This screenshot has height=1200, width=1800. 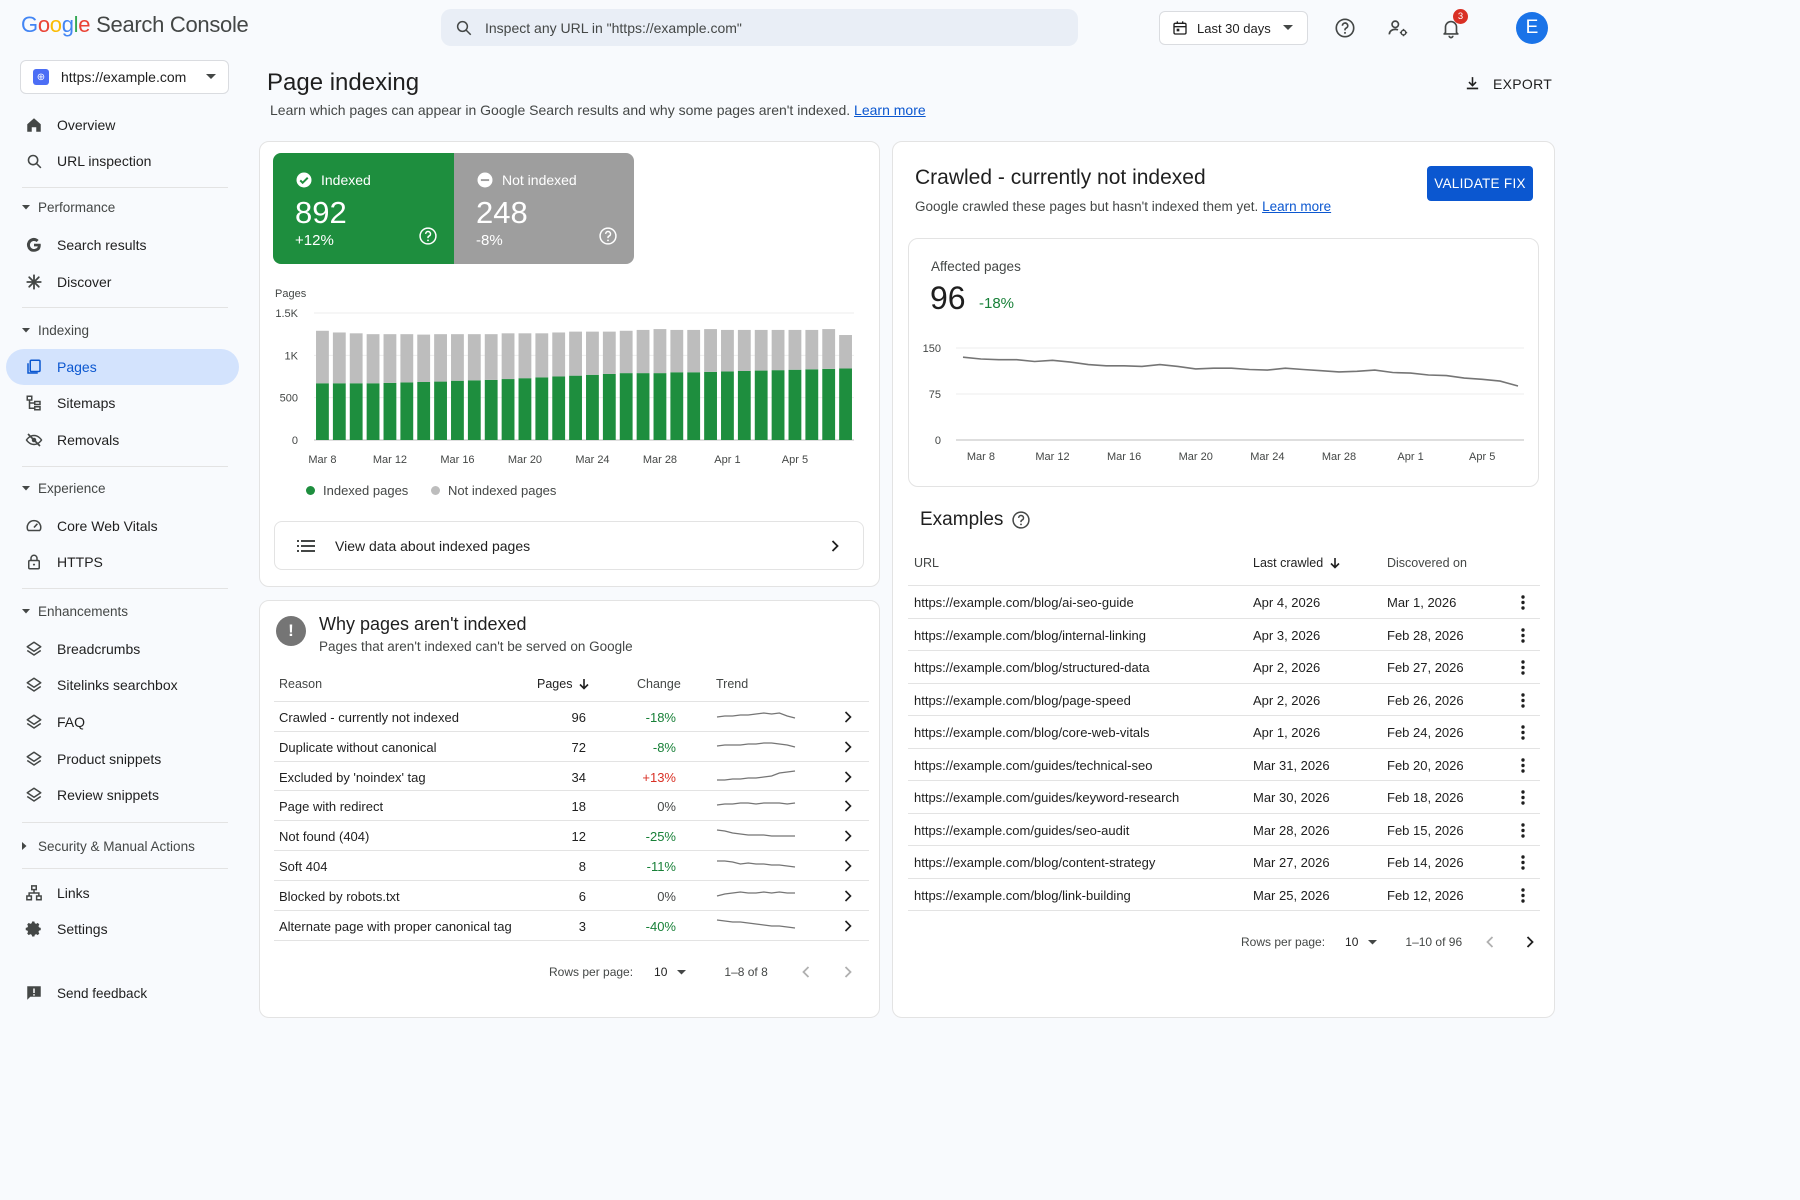 I want to click on sidebar-item-overview: Overview, so click(x=122, y=125).